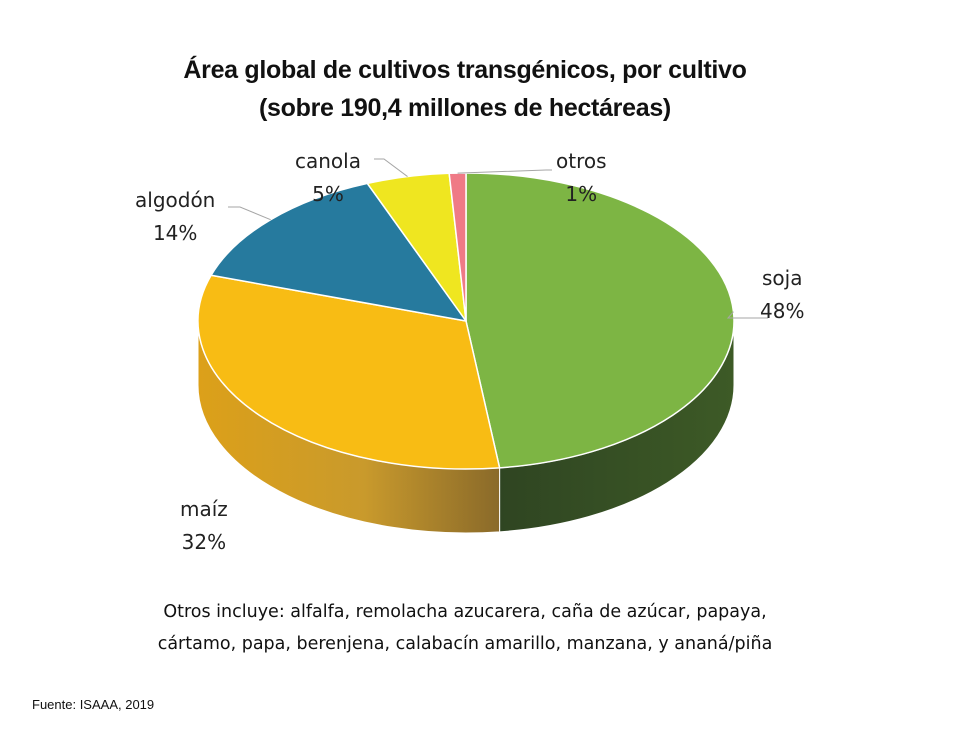 The width and height of the screenshot is (980, 738). What do you see at coordinates (328, 161) in the screenshot?
I see `slice-name-canola: canola` at bounding box center [328, 161].